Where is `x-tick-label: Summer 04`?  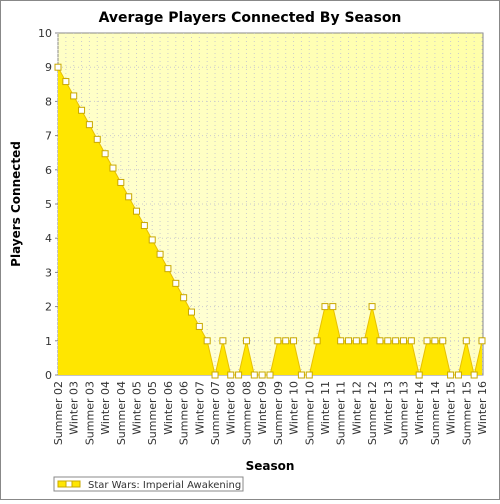 x-tick-label: Summer 04 is located at coordinates (121, 413).